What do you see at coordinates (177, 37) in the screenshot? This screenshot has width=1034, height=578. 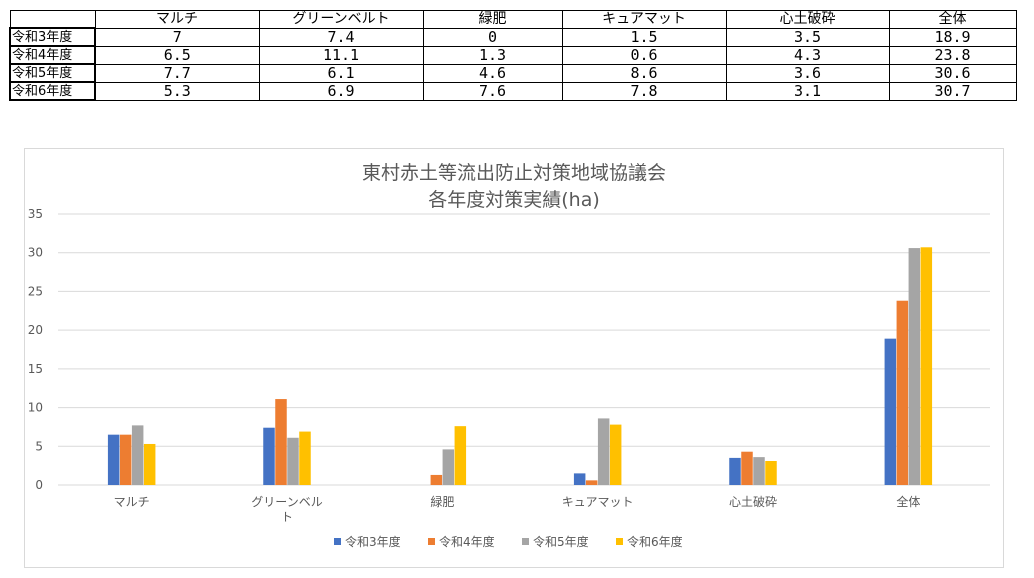 I see `table-cell: 7` at bounding box center [177, 37].